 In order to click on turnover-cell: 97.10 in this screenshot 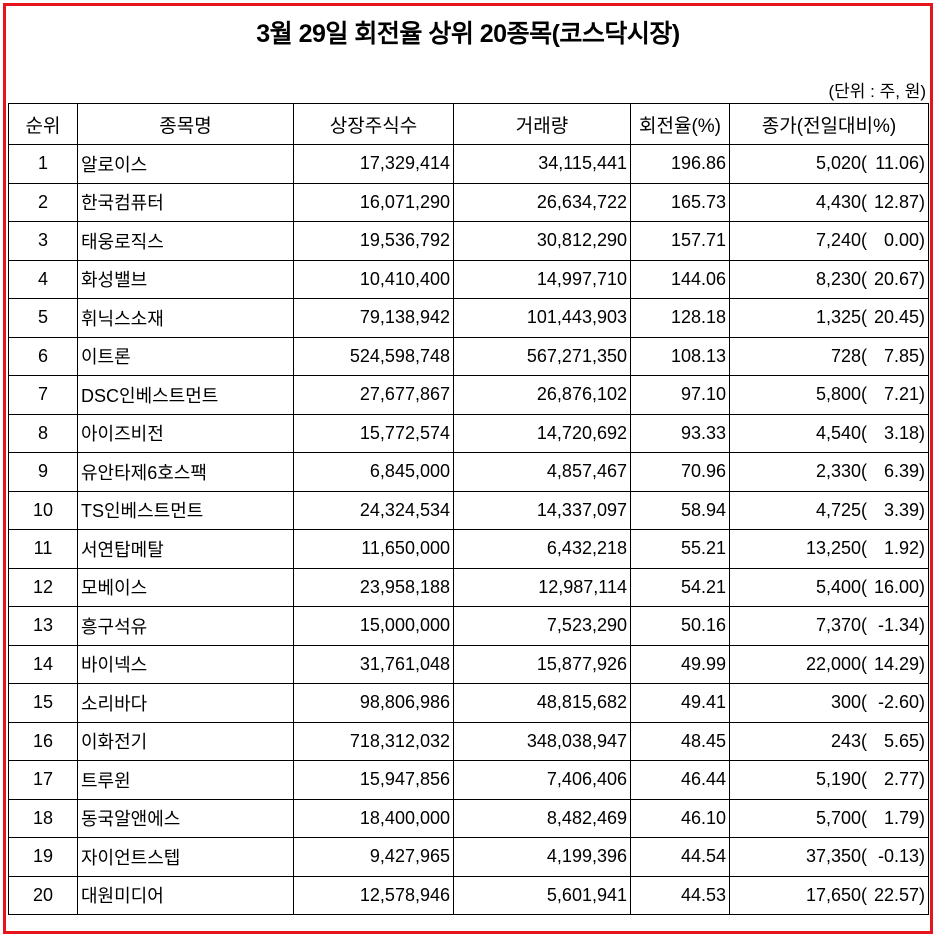, I will do `click(680, 395)`.